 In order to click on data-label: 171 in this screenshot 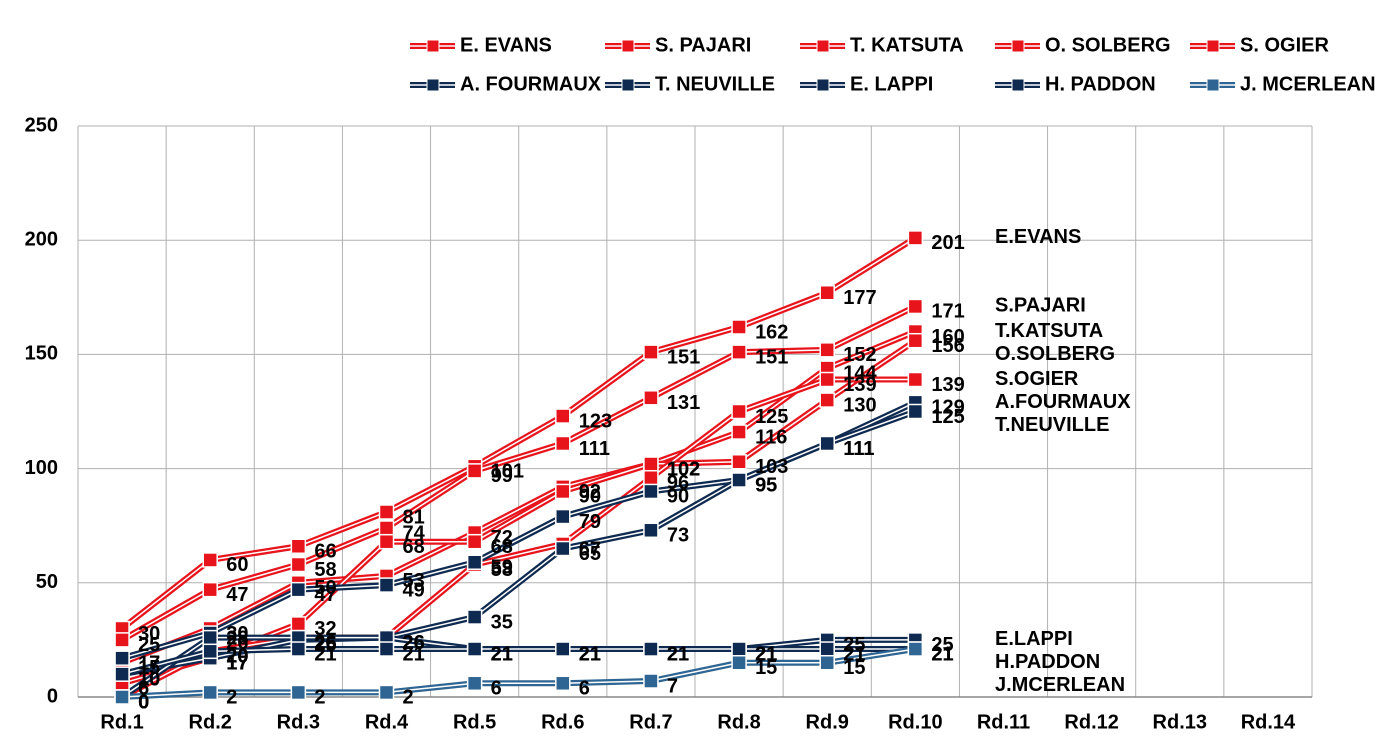, I will do `click(947, 312)`.